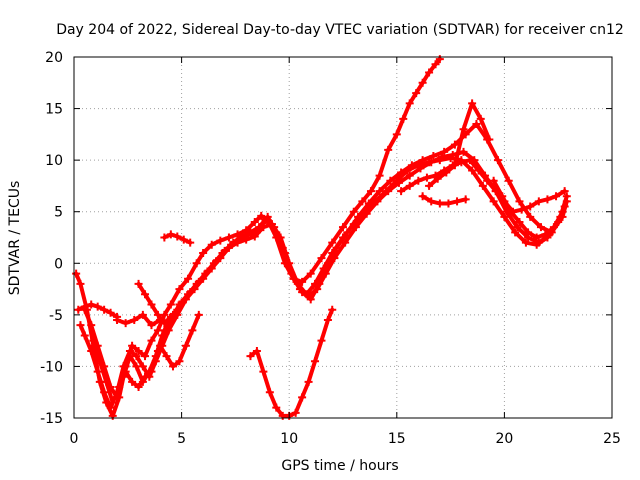 This screenshot has width=640, height=480. Describe the element at coordinates (51, 367) in the screenshot. I see `y-tick-label: -10` at that location.